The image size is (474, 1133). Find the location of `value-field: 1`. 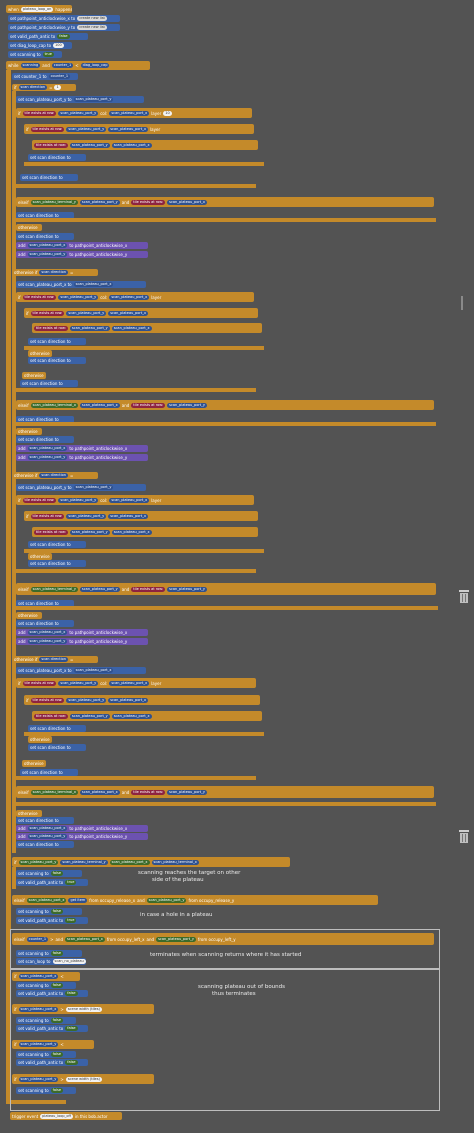

value-field: 1 is located at coordinates (57, 87).